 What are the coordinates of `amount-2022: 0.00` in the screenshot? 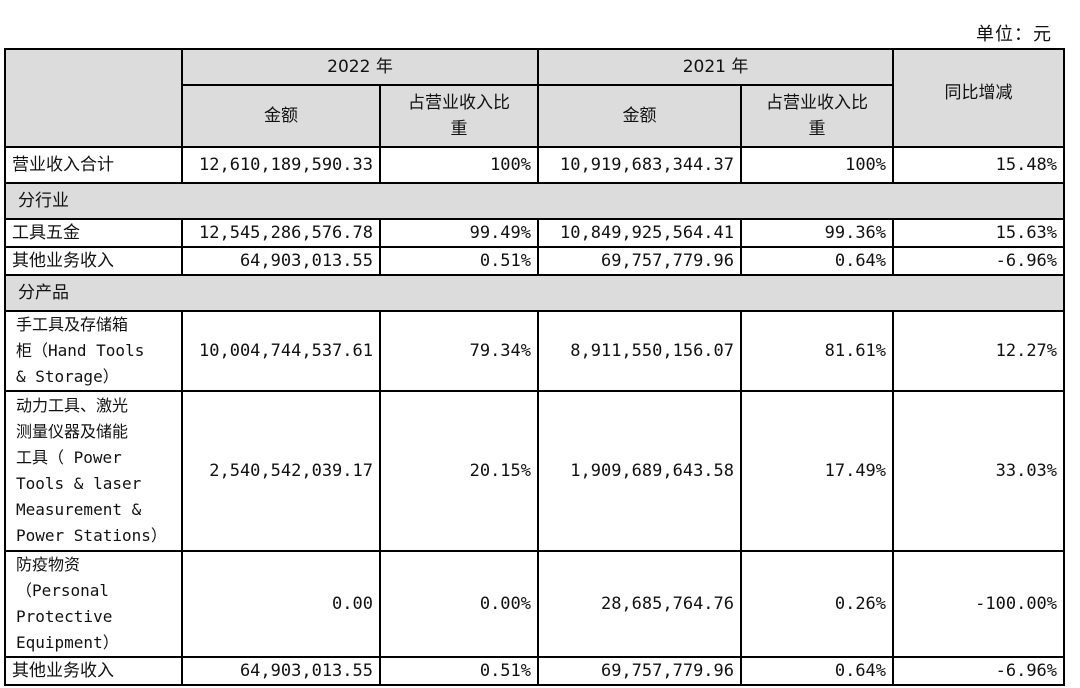 It's located at (281, 604).